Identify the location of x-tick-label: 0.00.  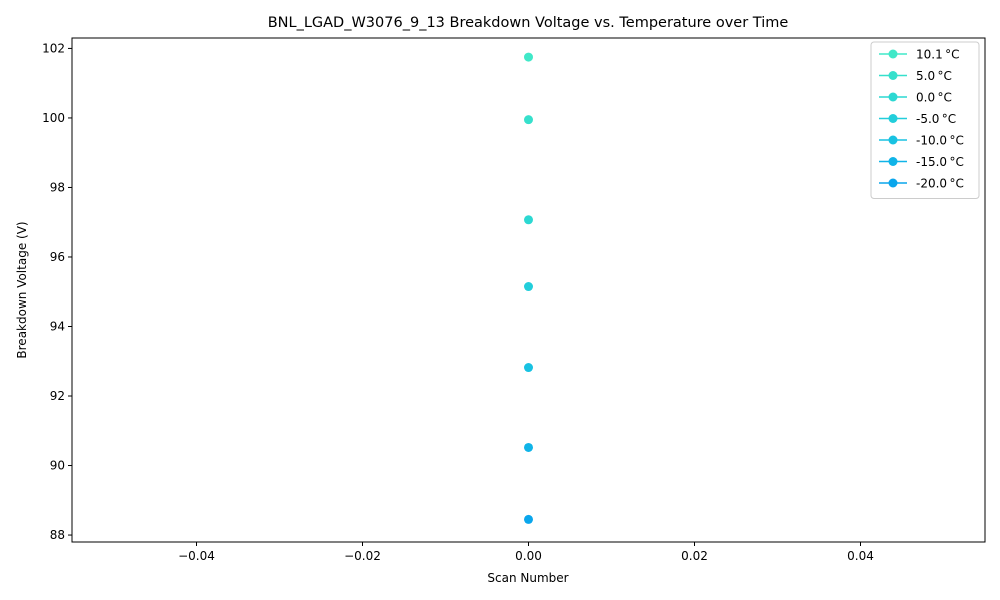
(528, 556).